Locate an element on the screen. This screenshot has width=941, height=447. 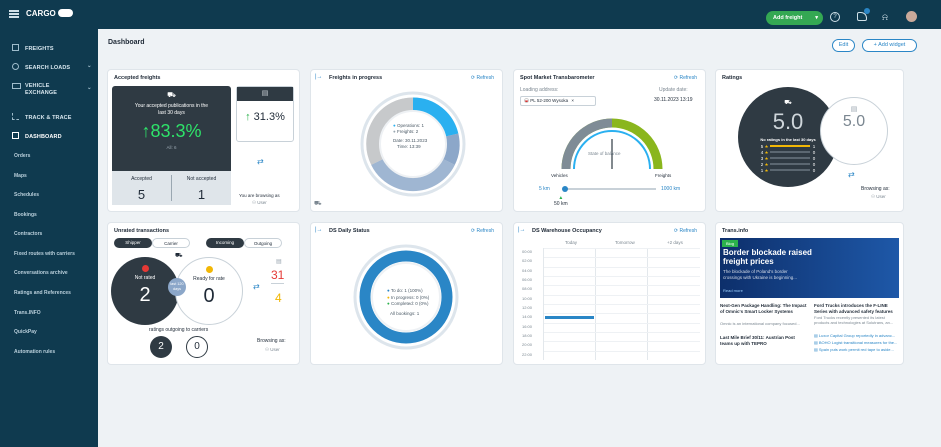
route-icon is located at coordinates (15, 116).